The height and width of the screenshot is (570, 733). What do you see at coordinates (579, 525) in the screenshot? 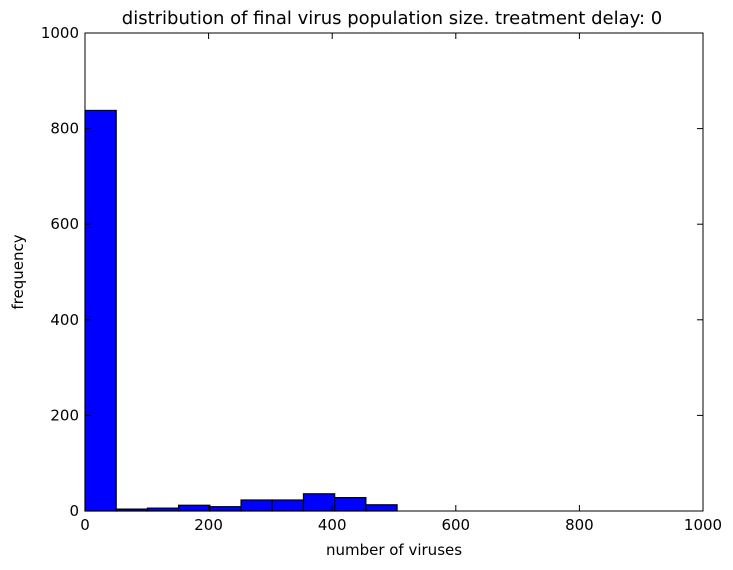
I see `x-tick-label: 800` at bounding box center [579, 525].